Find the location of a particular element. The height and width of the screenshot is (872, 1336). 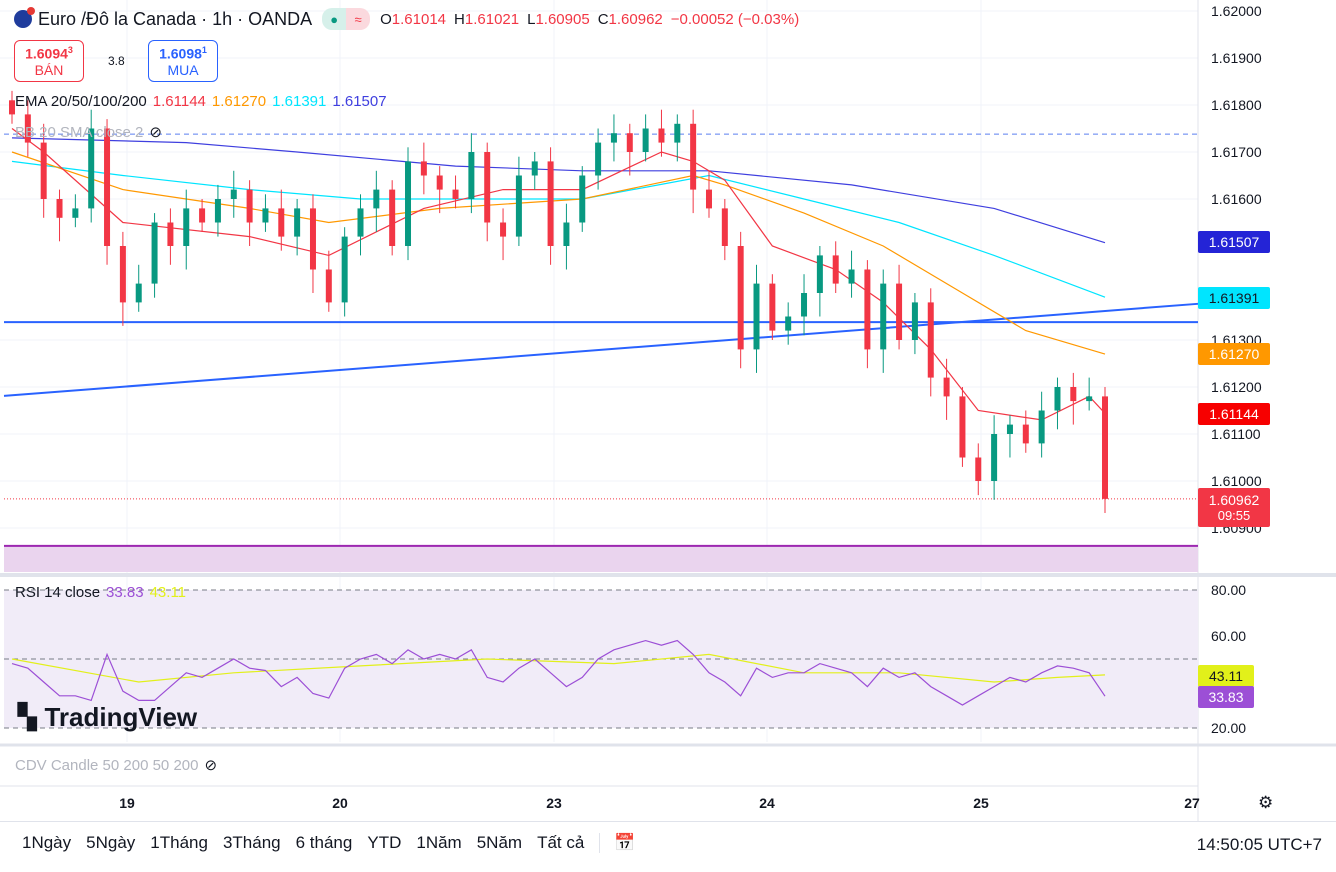

price-axis-label: 1.61200 is located at coordinates (1236, 387).